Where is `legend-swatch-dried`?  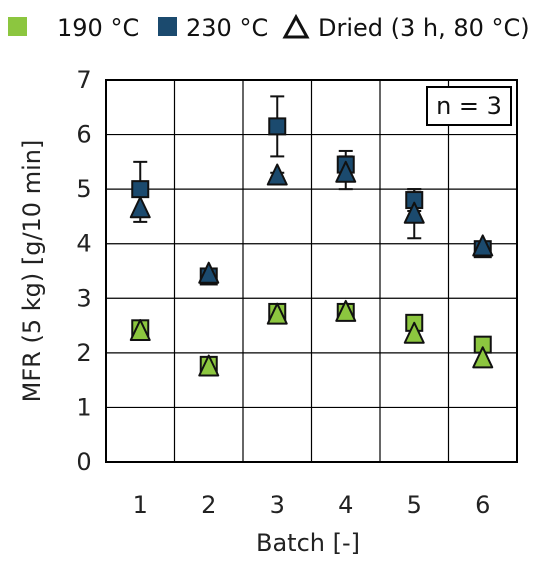
legend-swatch-dried is located at coordinates (296, 26).